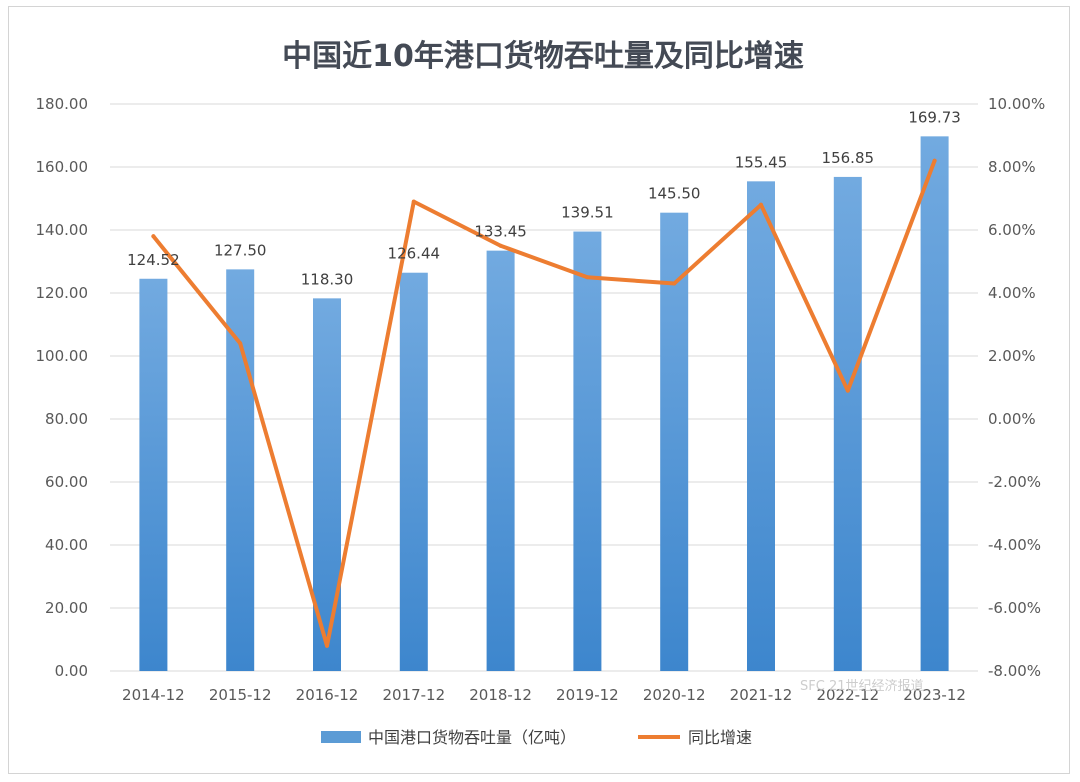 This screenshot has height=782, width=1080. I want to click on y-right-tick-label: 10.00%, so click(1016, 104).